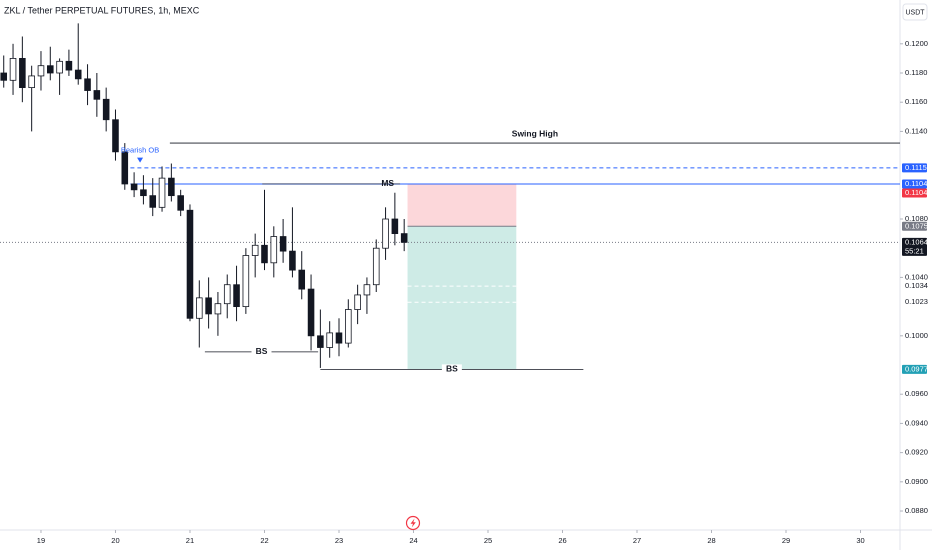 The width and height of the screenshot is (932, 550). I want to click on x-tick-label: 23, so click(339, 540).